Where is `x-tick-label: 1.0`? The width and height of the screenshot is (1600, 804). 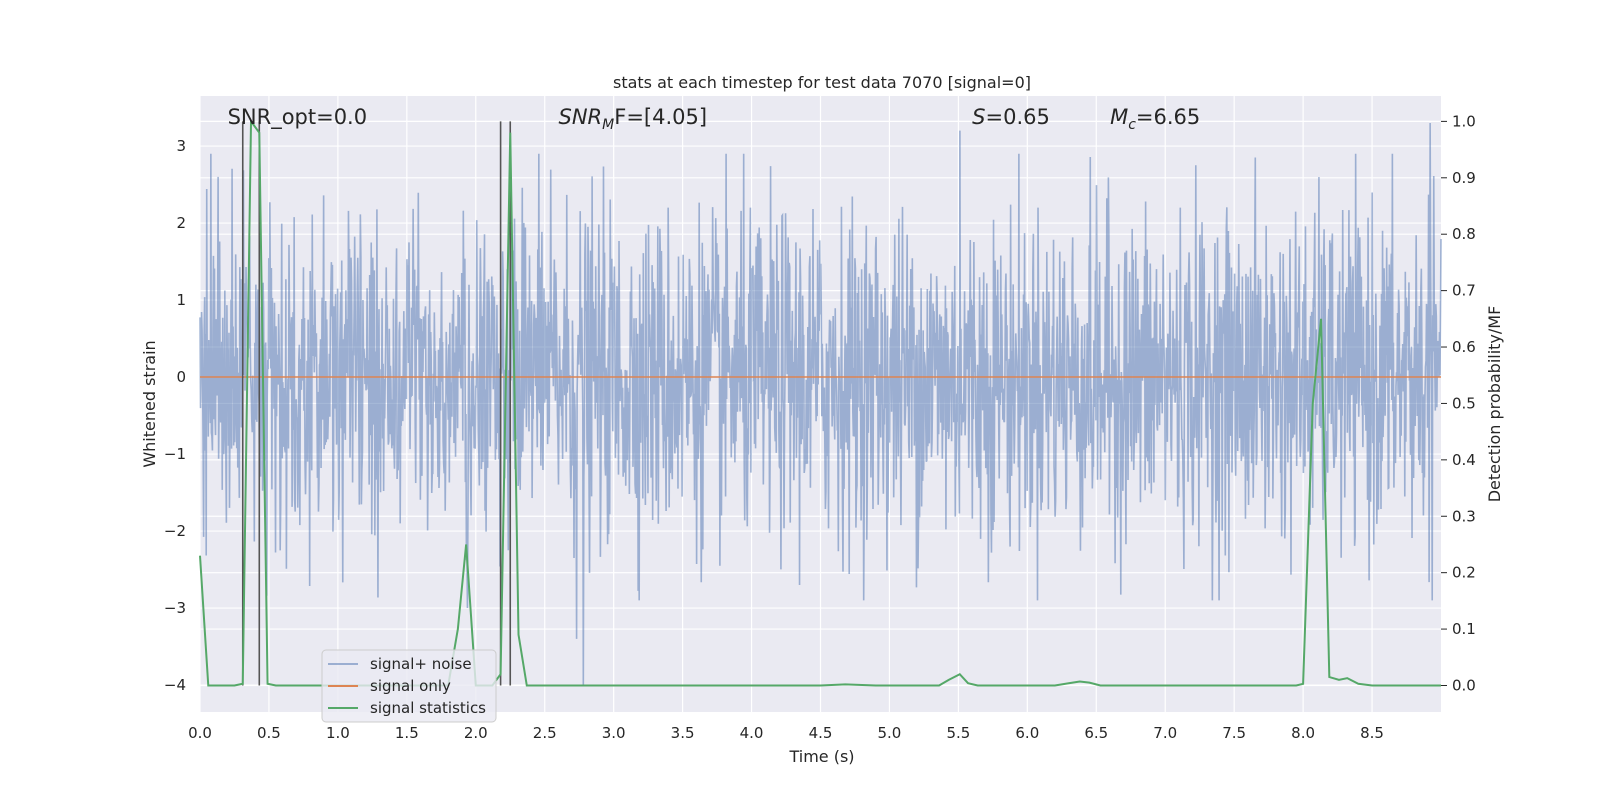
x-tick-label: 1.0 is located at coordinates (338, 733).